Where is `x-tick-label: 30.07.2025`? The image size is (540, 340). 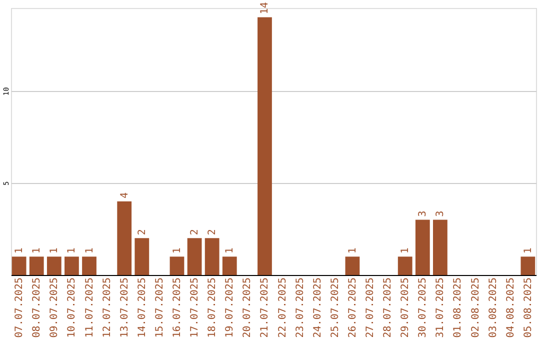 x-tick-label: 30.07.2025 is located at coordinates (423, 308).